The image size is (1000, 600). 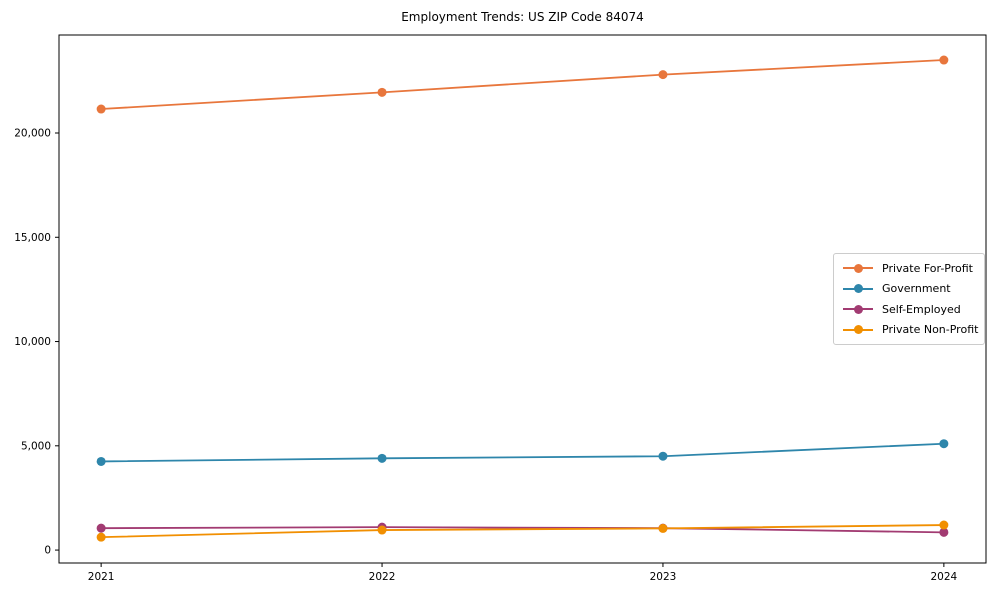 I want to click on y-axis-tick-label: 5,000, so click(x=36, y=446).